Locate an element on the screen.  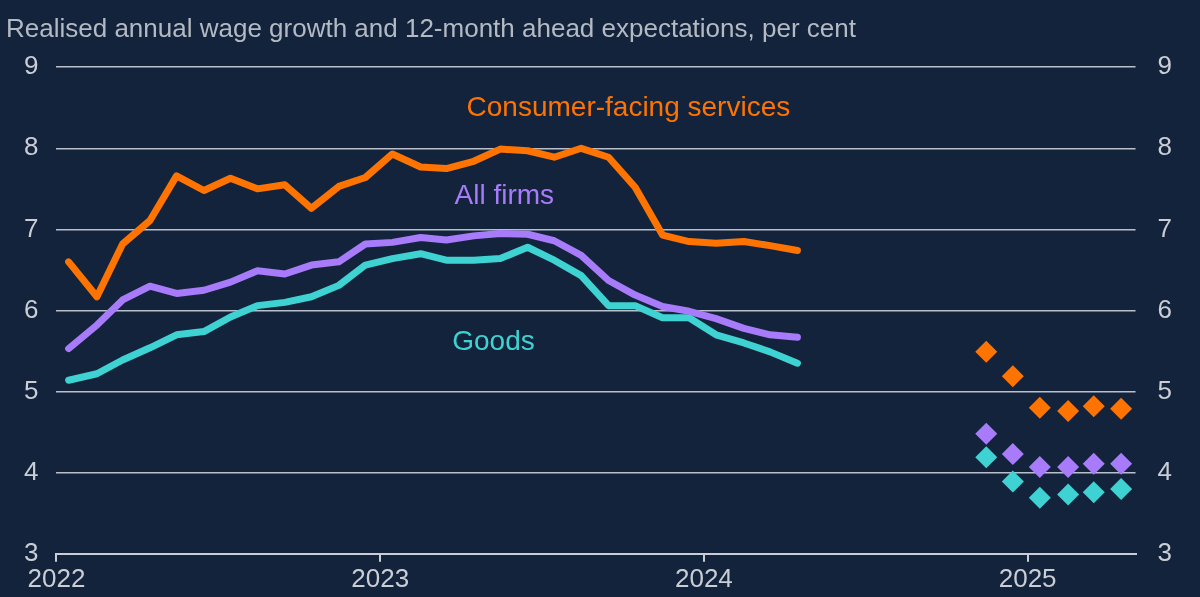
series-label: Consumer-facing services is located at coordinates (628, 107).